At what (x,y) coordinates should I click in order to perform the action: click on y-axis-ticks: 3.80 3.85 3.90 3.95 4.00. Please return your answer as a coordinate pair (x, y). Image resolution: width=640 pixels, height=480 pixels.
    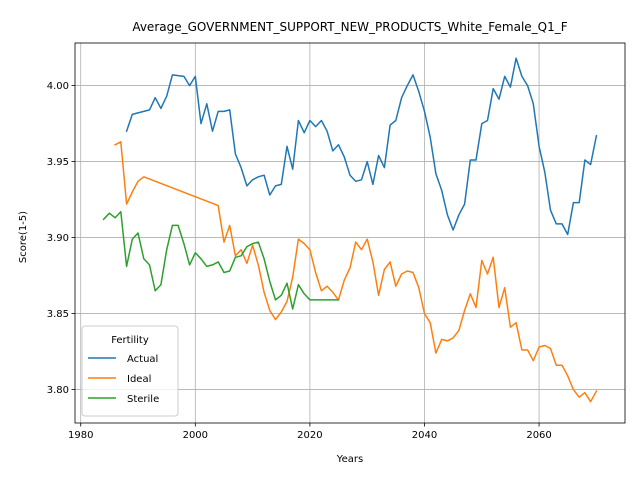
    Looking at the image, I should click on (61, 238).